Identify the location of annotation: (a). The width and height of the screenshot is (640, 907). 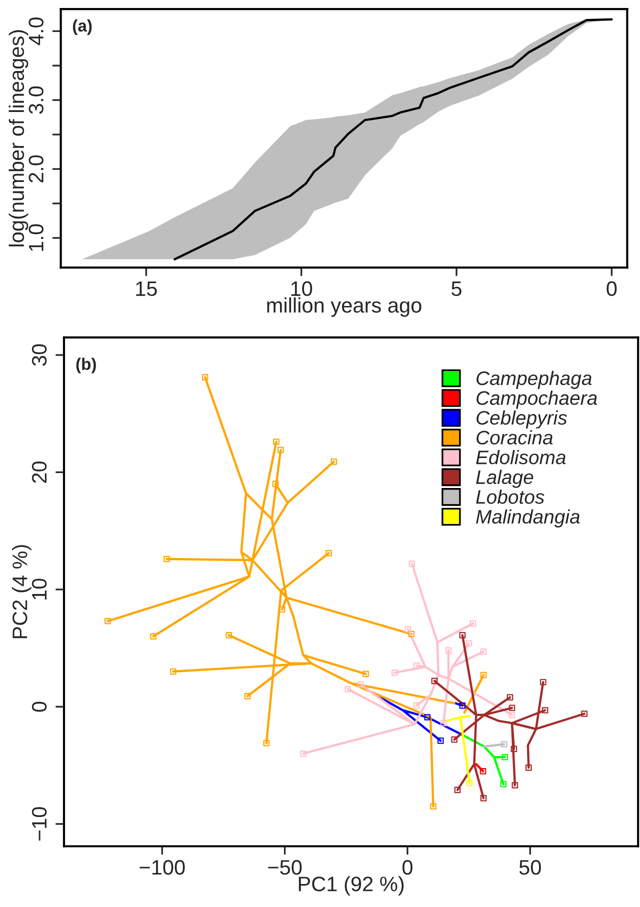
(82, 27).